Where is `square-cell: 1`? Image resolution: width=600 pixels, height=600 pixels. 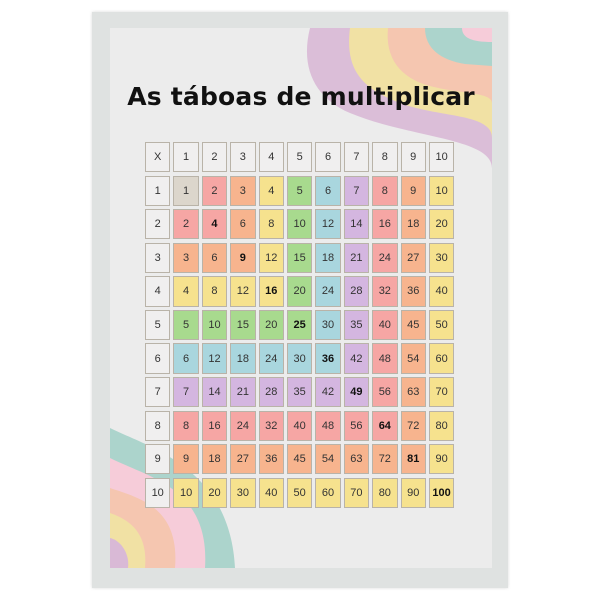
square-cell: 1 is located at coordinates (186, 190).